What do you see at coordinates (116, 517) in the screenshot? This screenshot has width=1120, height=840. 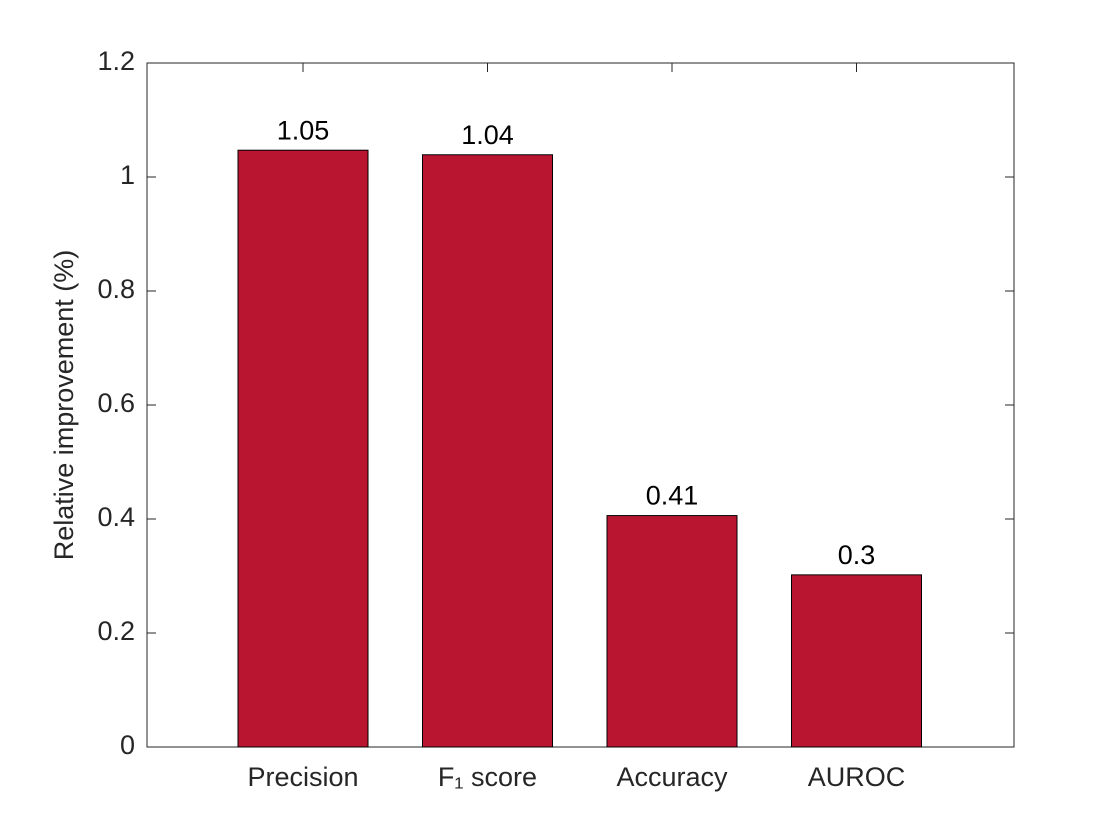 I see `y-tick-label: 0.4` at bounding box center [116, 517].